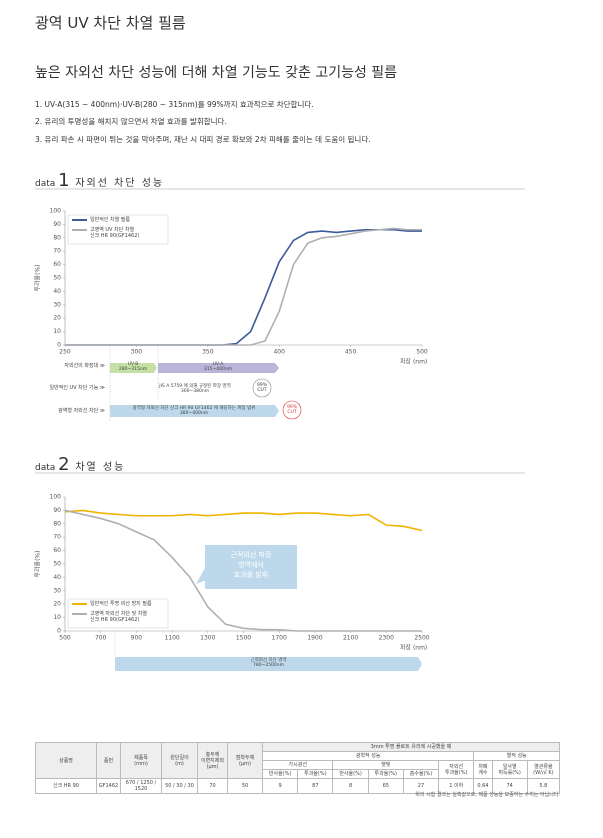 This screenshot has height=838, width=603. Describe the element at coordinates (243, 638) in the screenshot. I see `x-tick-label: 1500` at that location.